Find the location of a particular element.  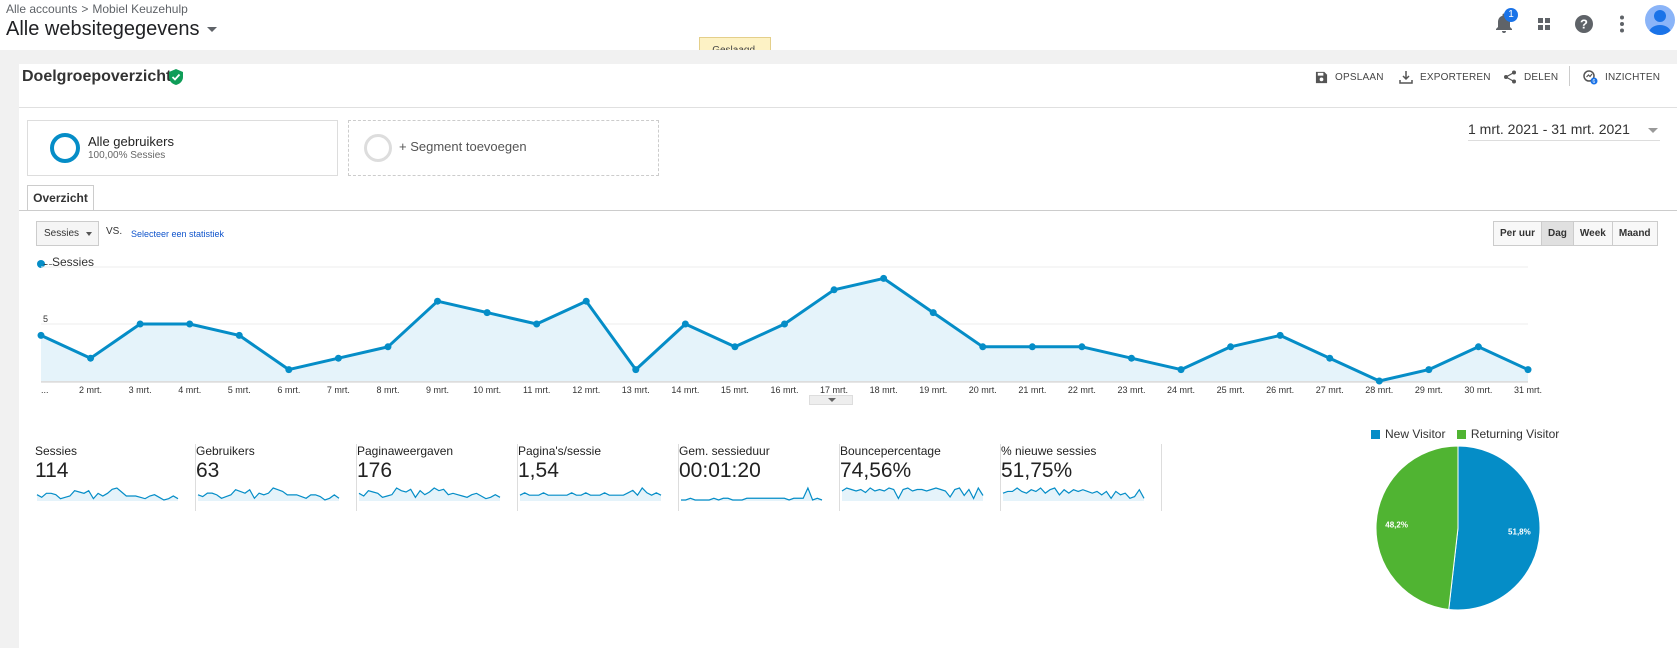

granularity-day: Dag is located at coordinates (1557, 233).